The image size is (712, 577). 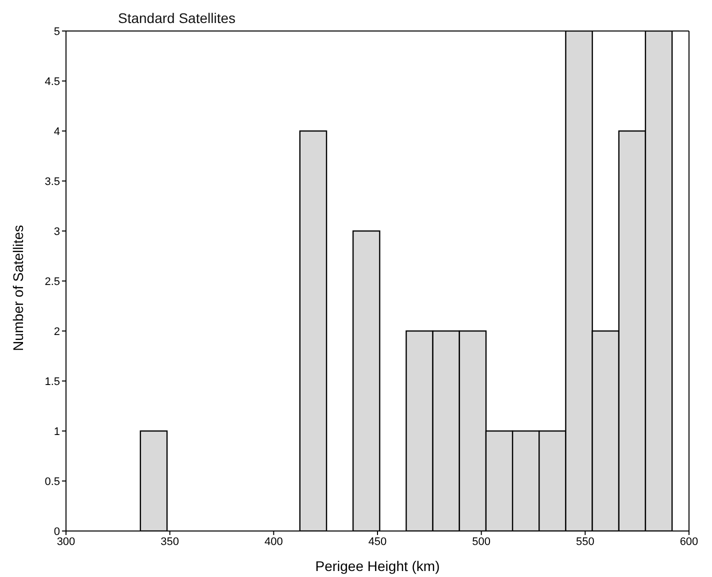 I want to click on x-tick-label: 450, so click(x=377, y=542).